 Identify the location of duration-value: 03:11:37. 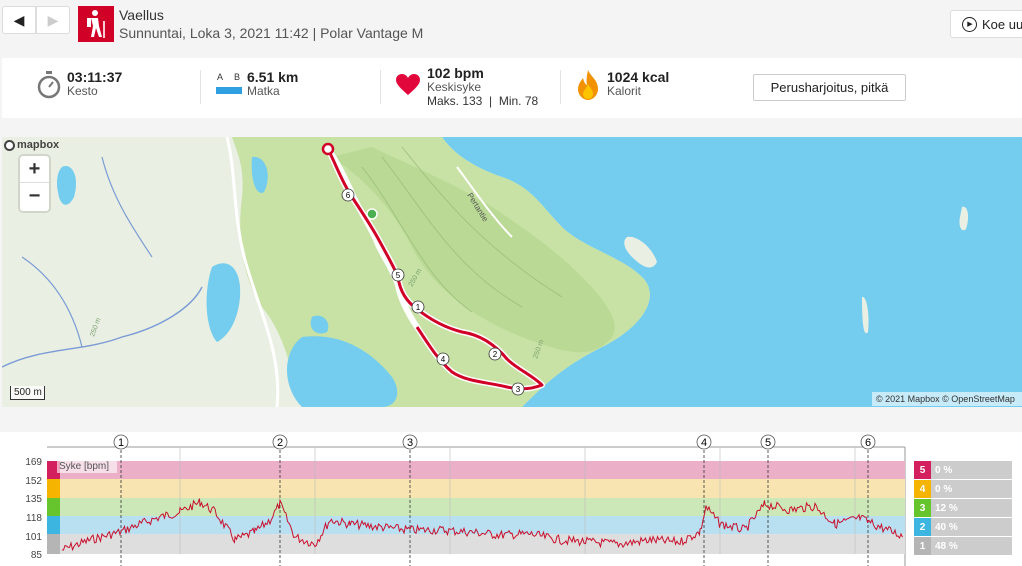
(95, 77).